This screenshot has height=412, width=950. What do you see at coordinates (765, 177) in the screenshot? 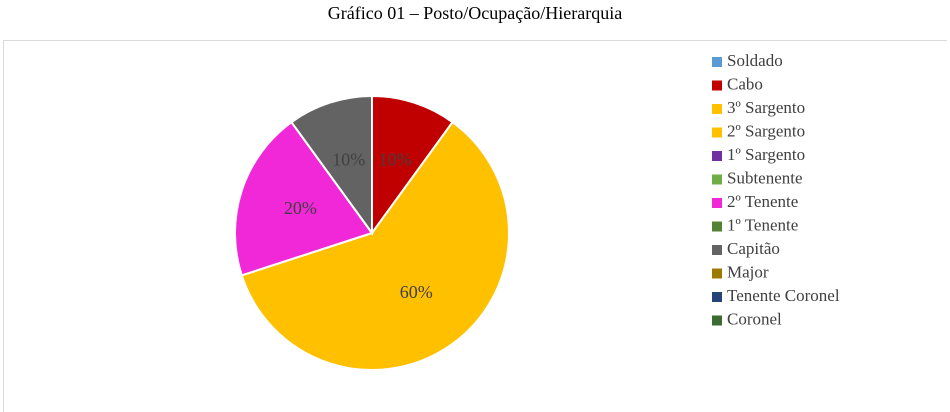
I see `legend-label: Subtenente` at bounding box center [765, 177].